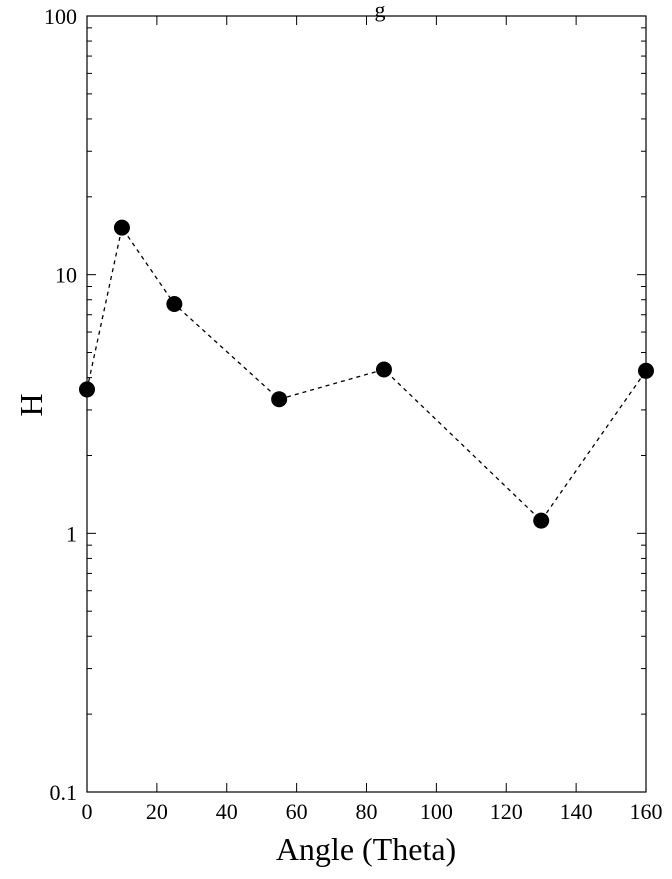 The height and width of the screenshot is (879, 672). Describe the element at coordinates (380, 11) in the screenshot. I see `chart-title: g` at that location.